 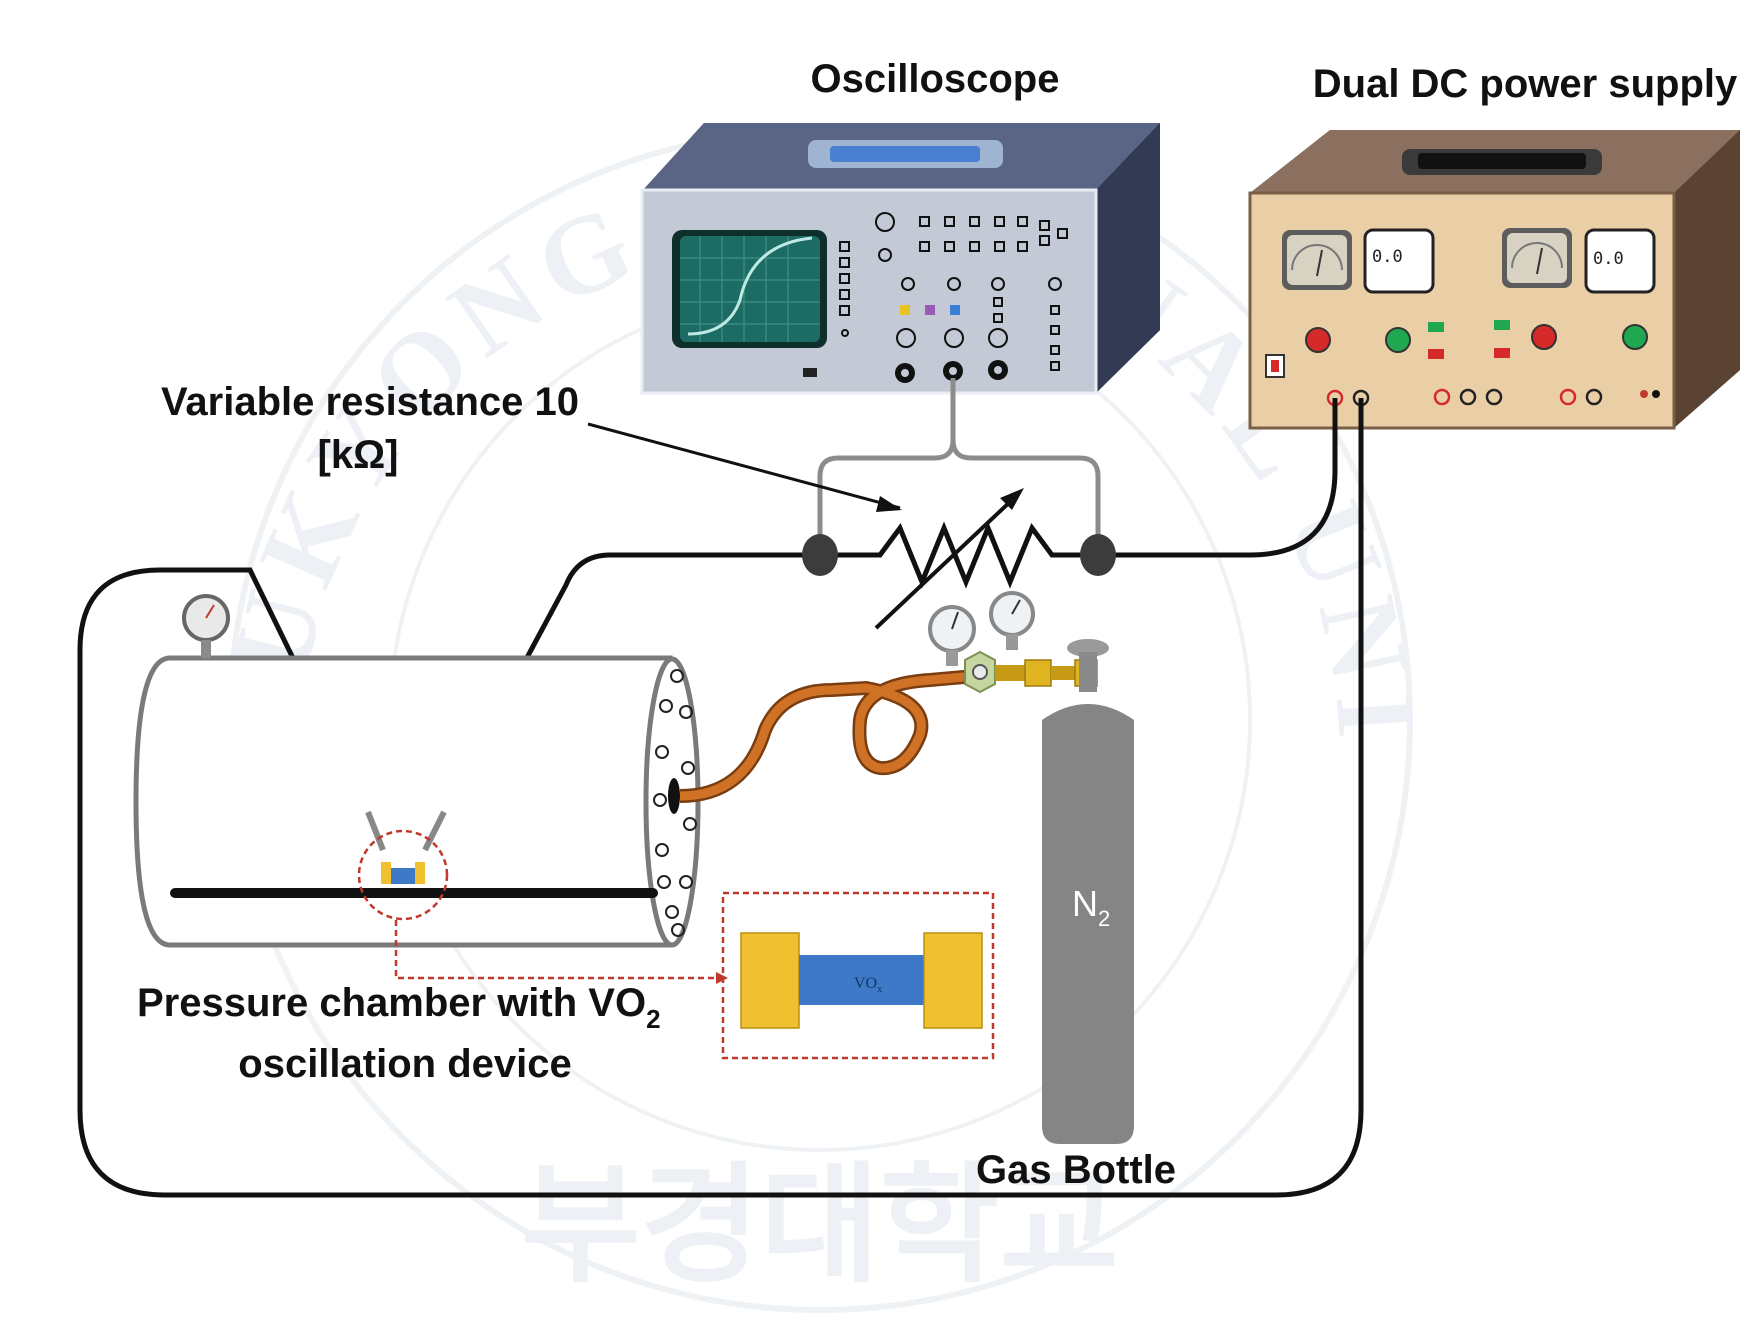 What do you see at coordinates (1098, 555) in the screenshot?
I see `connection-node-right` at bounding box center [1098, 555].